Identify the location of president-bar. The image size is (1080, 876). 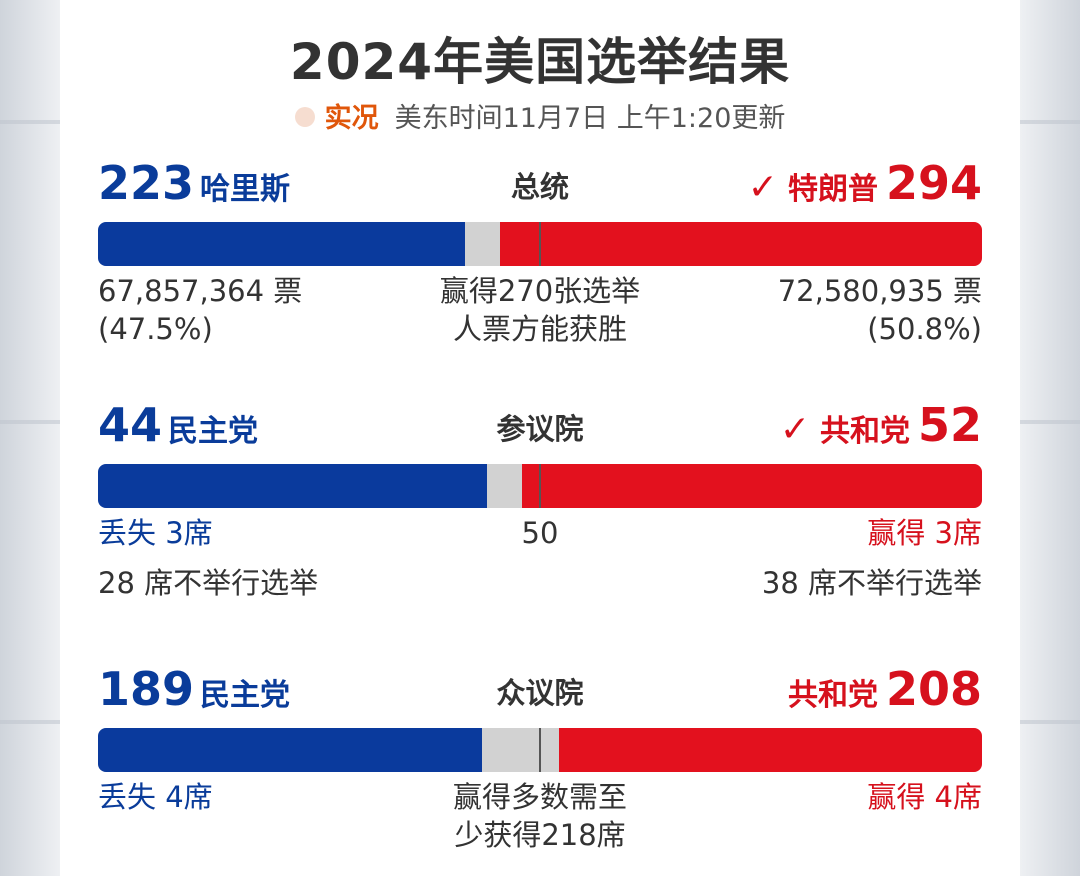
(540, 244).